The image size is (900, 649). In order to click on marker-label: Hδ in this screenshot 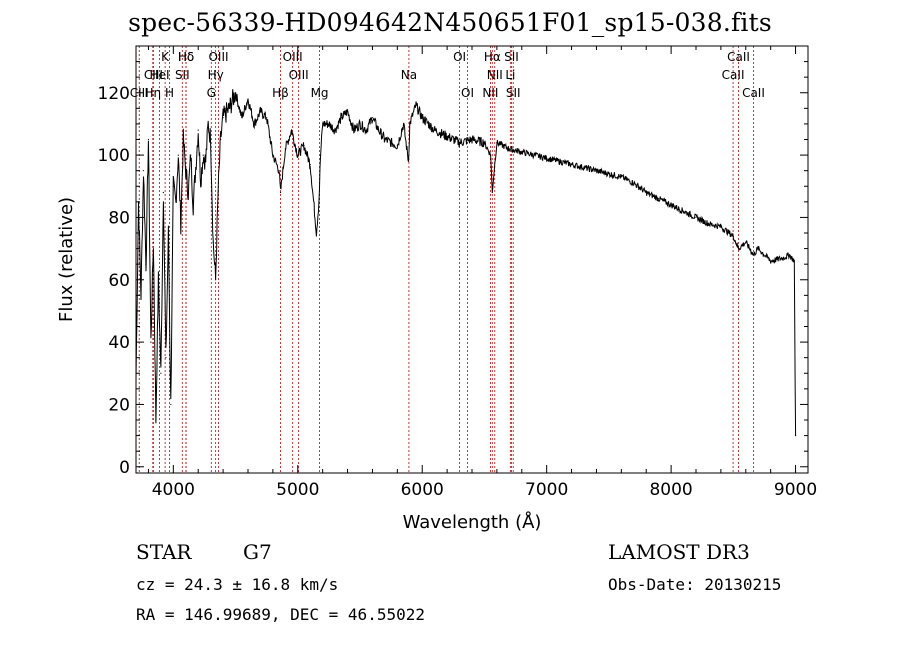, I will do `click(186, 57)`.